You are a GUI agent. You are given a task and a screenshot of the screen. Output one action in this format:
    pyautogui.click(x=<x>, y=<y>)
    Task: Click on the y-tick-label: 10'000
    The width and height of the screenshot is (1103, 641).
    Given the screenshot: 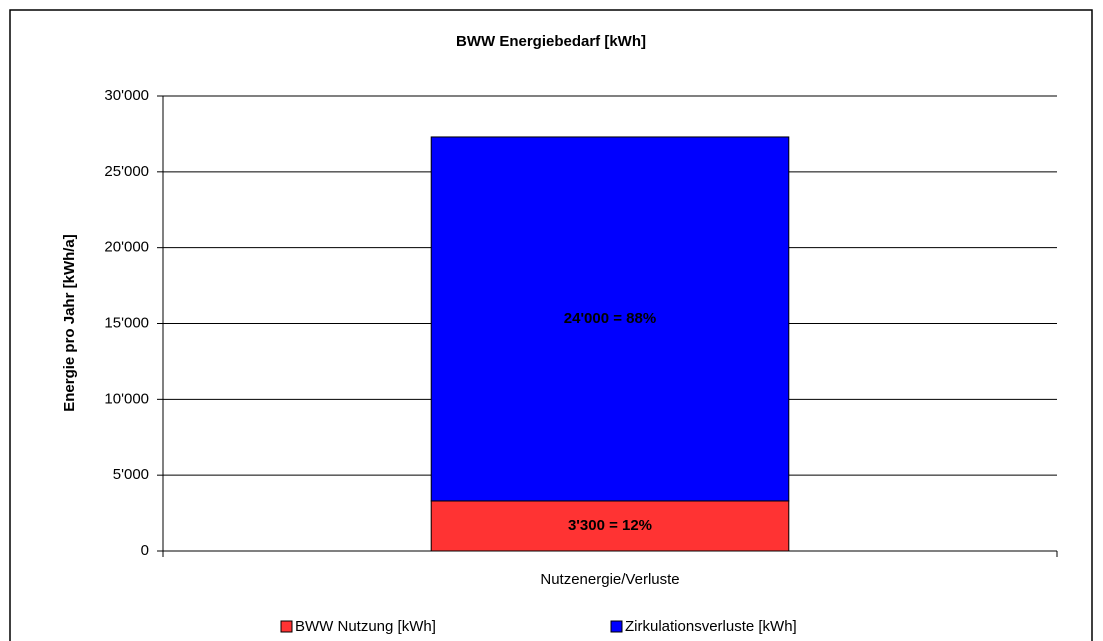 What is the action you would take?
    pyautogui.click(x=126, y=398)
    